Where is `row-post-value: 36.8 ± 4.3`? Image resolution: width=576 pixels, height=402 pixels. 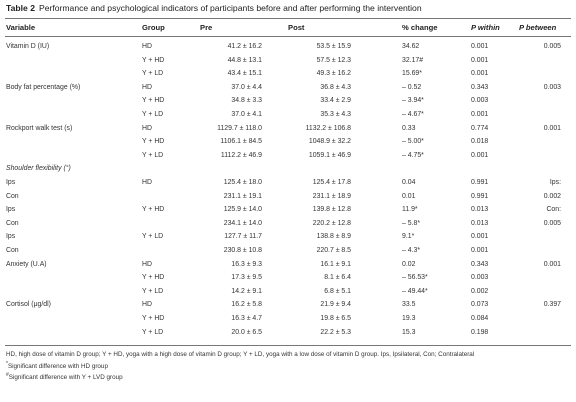
row-post-value: 36.8 ± 4.3 is located at coordinates (335, 87).